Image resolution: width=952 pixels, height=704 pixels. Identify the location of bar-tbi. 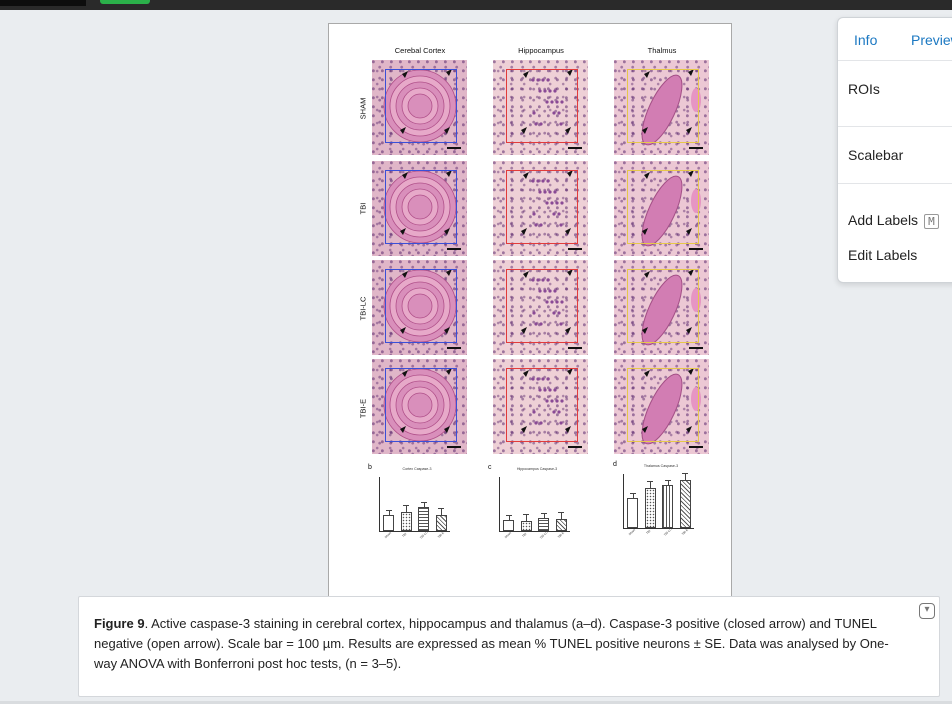
(406, 521).